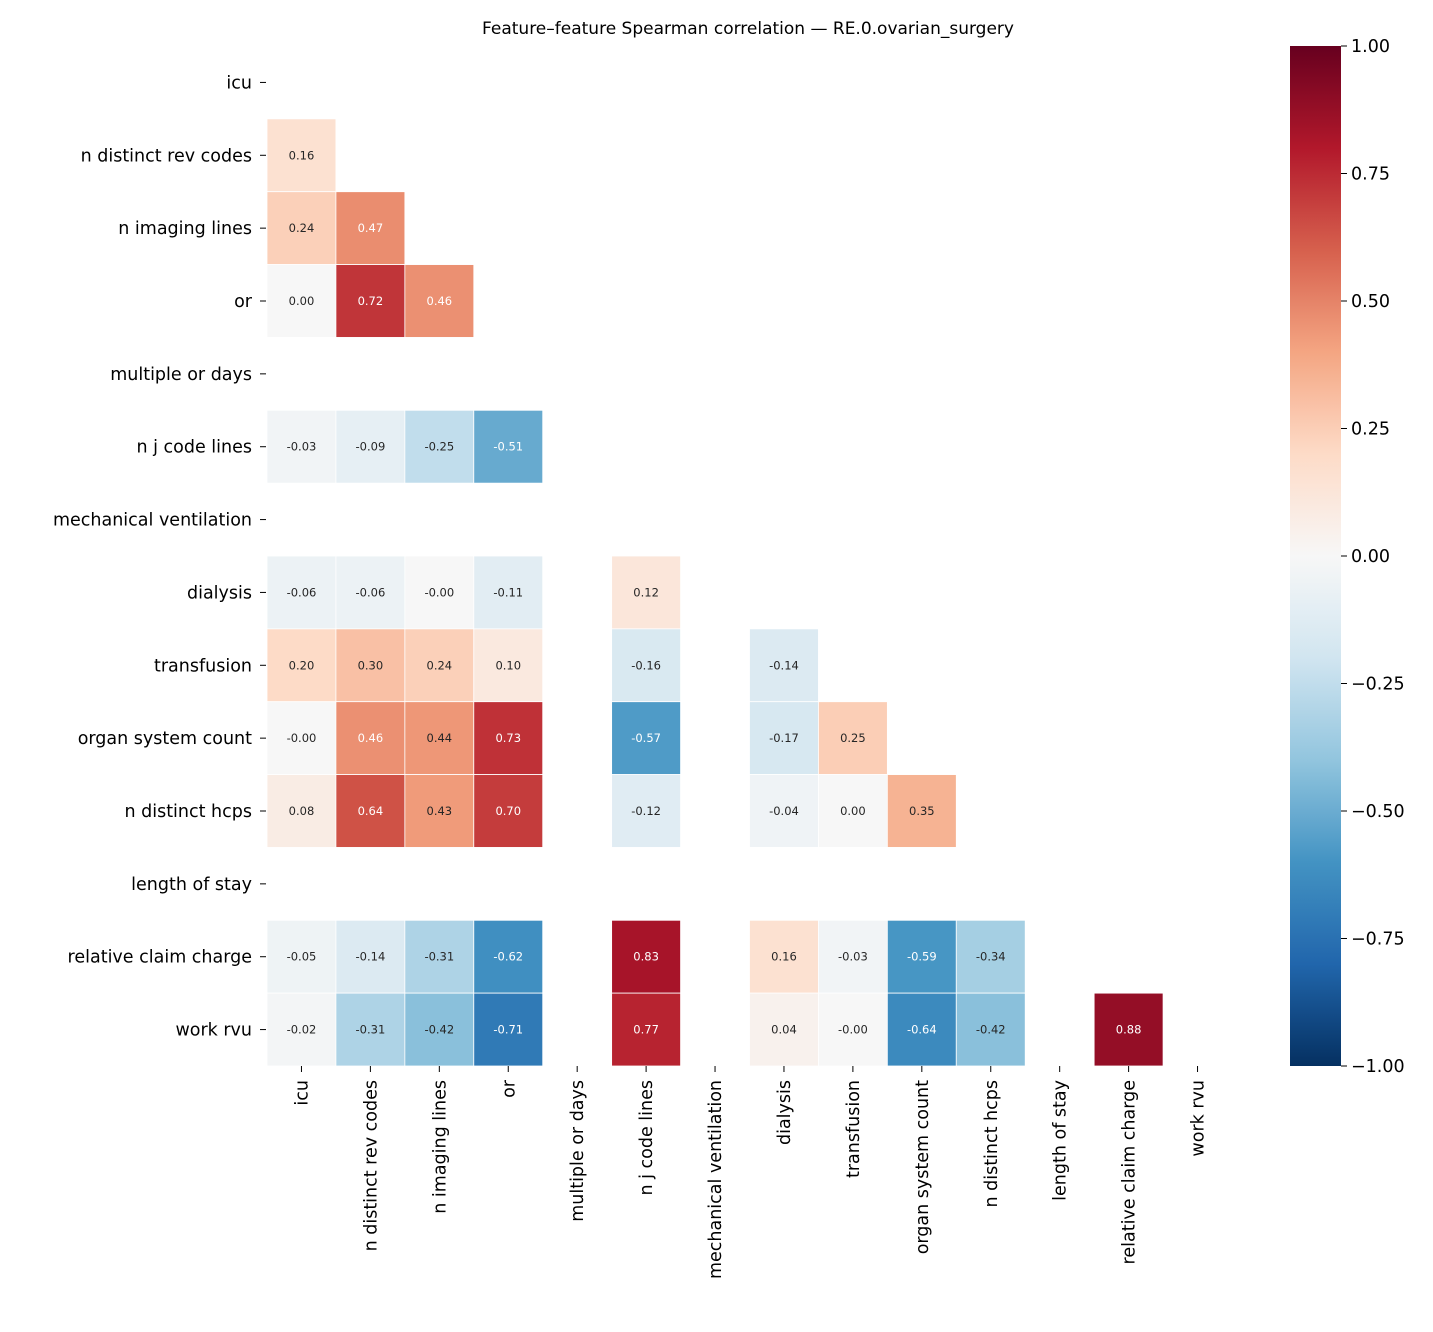 The height and width of the screenshot is (1332, 1433). I want to click on cell-value-label: -0.16, so click(646, 665).